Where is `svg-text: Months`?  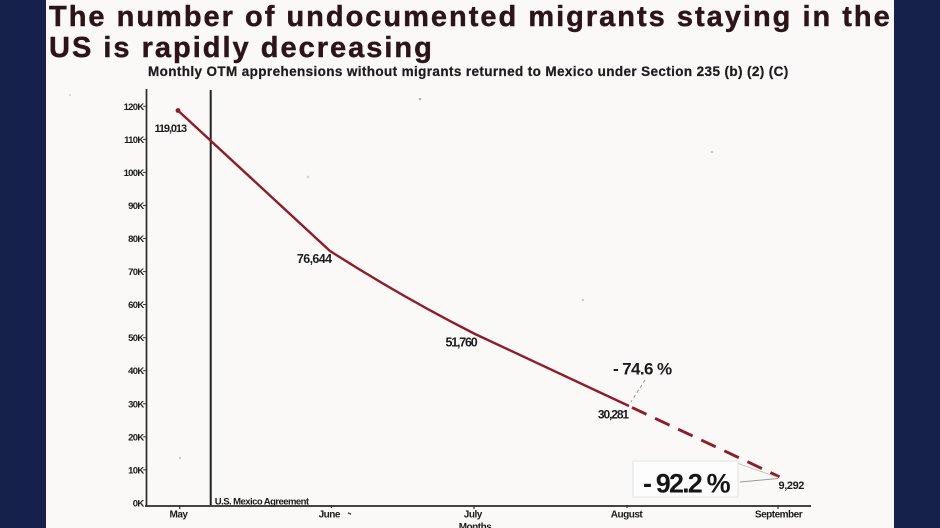
svg-text: Months is located at coordinates (475, 525).